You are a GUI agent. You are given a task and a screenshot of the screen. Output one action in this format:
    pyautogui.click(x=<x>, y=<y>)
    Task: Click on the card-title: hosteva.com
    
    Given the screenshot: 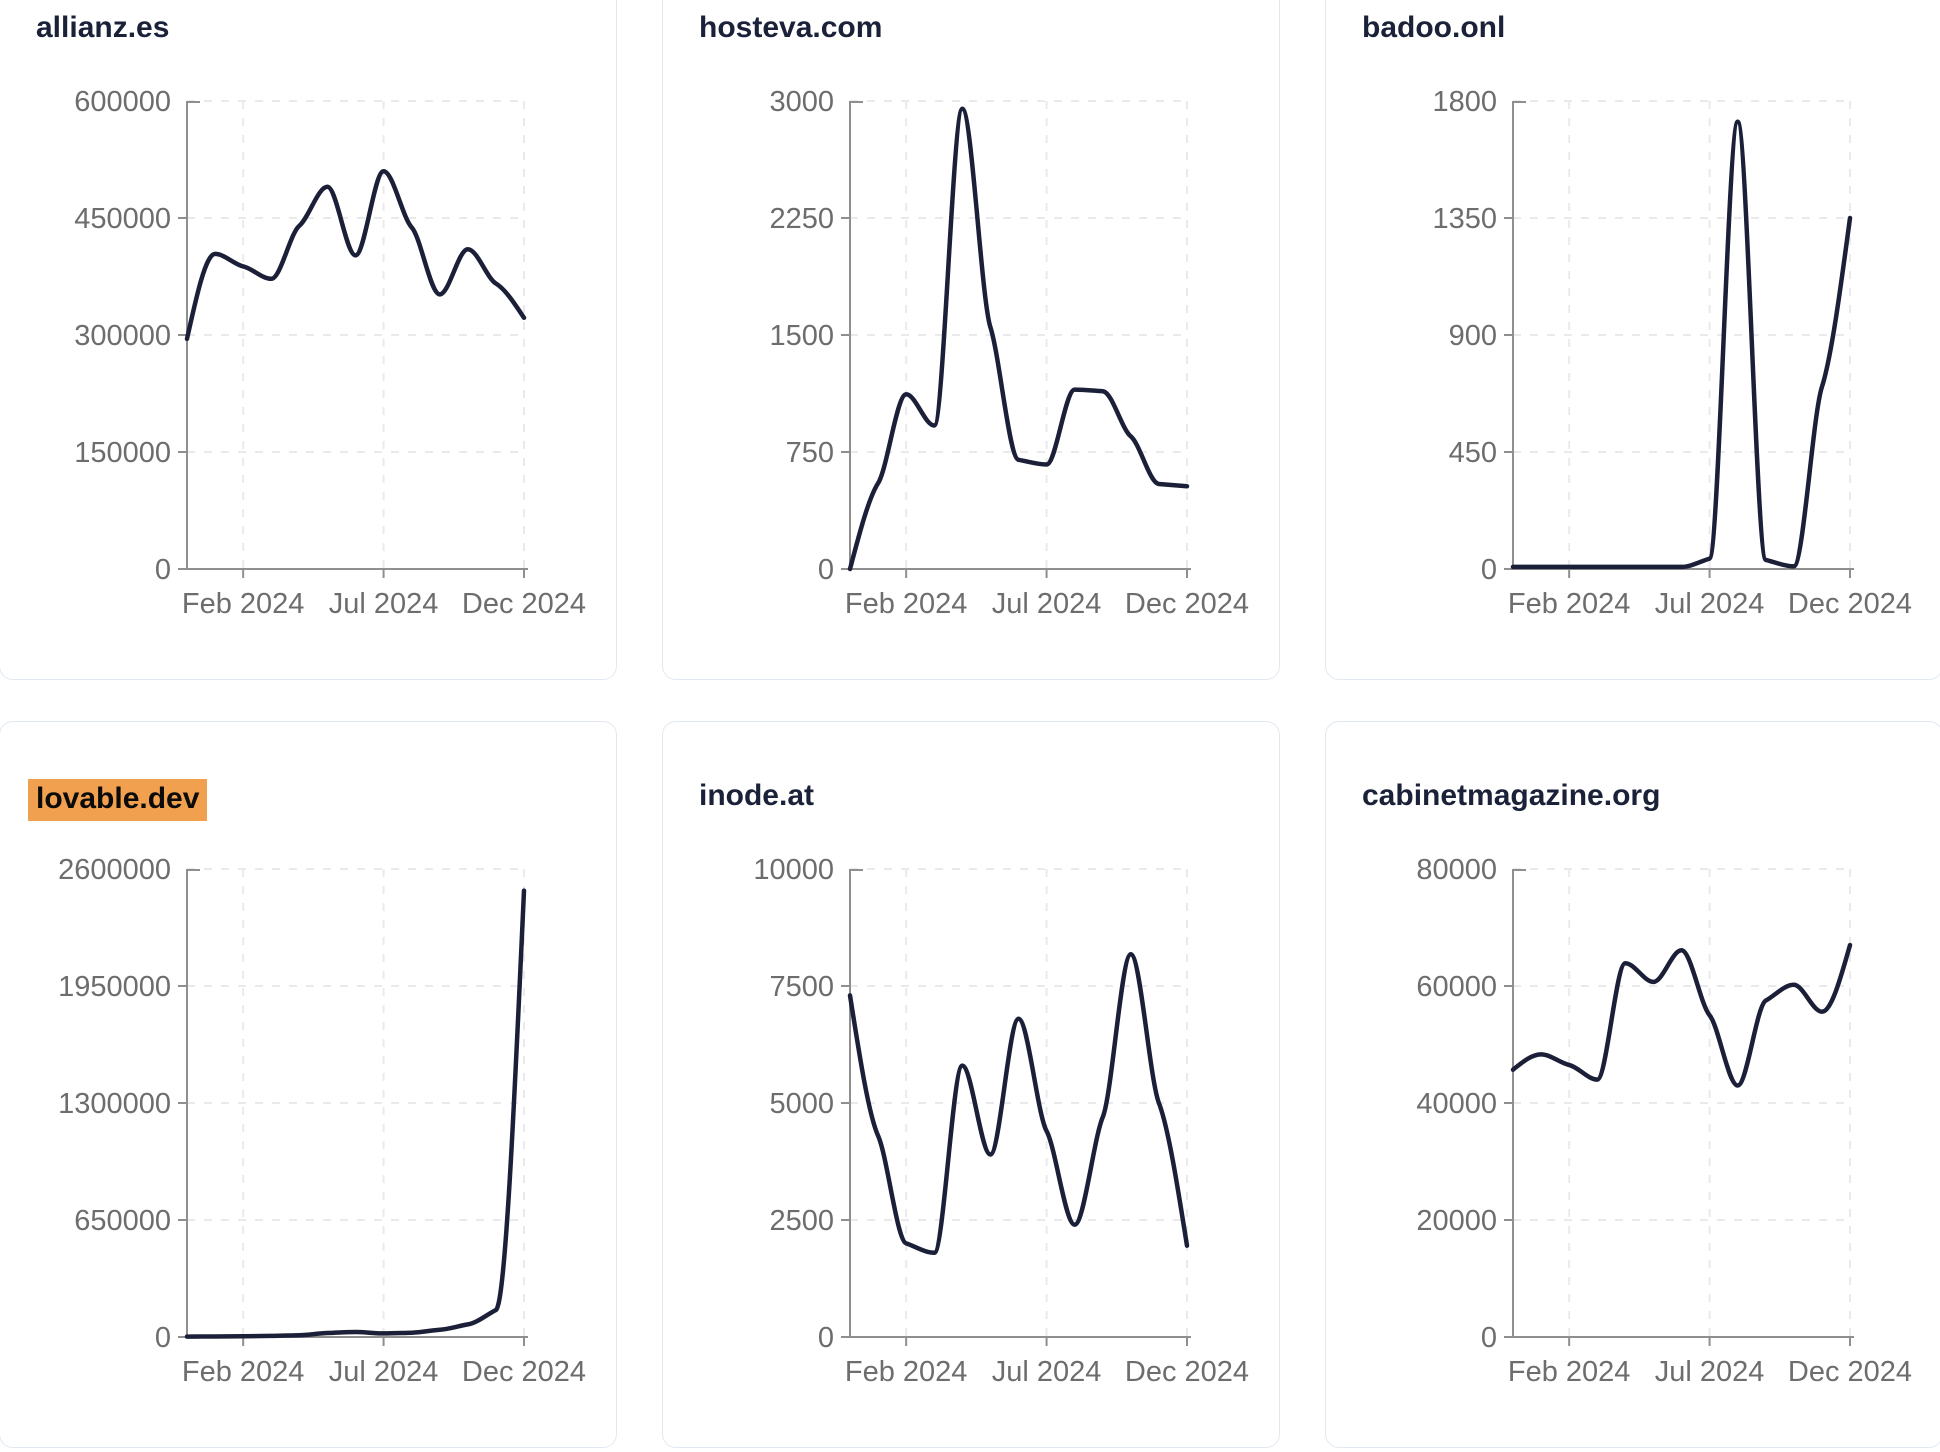 What is the action you would take?
    pyautogui.click(x=791, y=27)
    